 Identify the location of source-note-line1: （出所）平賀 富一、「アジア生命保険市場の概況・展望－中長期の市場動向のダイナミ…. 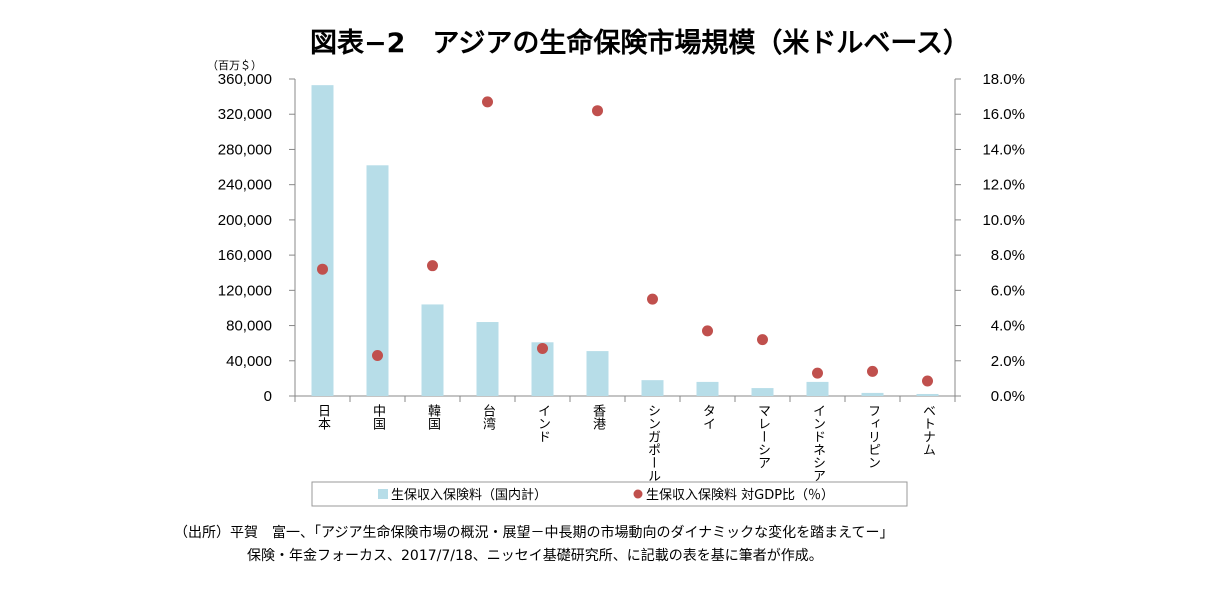
(533, 532).